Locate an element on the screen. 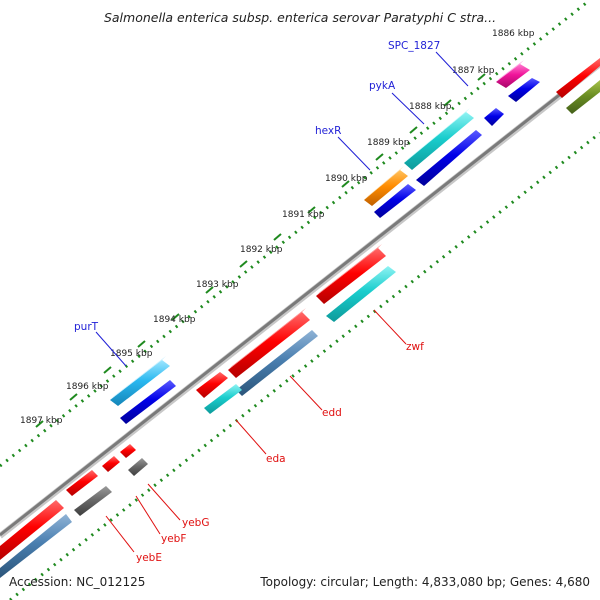 The width and height of the screenshot is (600, 600). tick-label: 1896 kbp is located at coordinates (87, 387).